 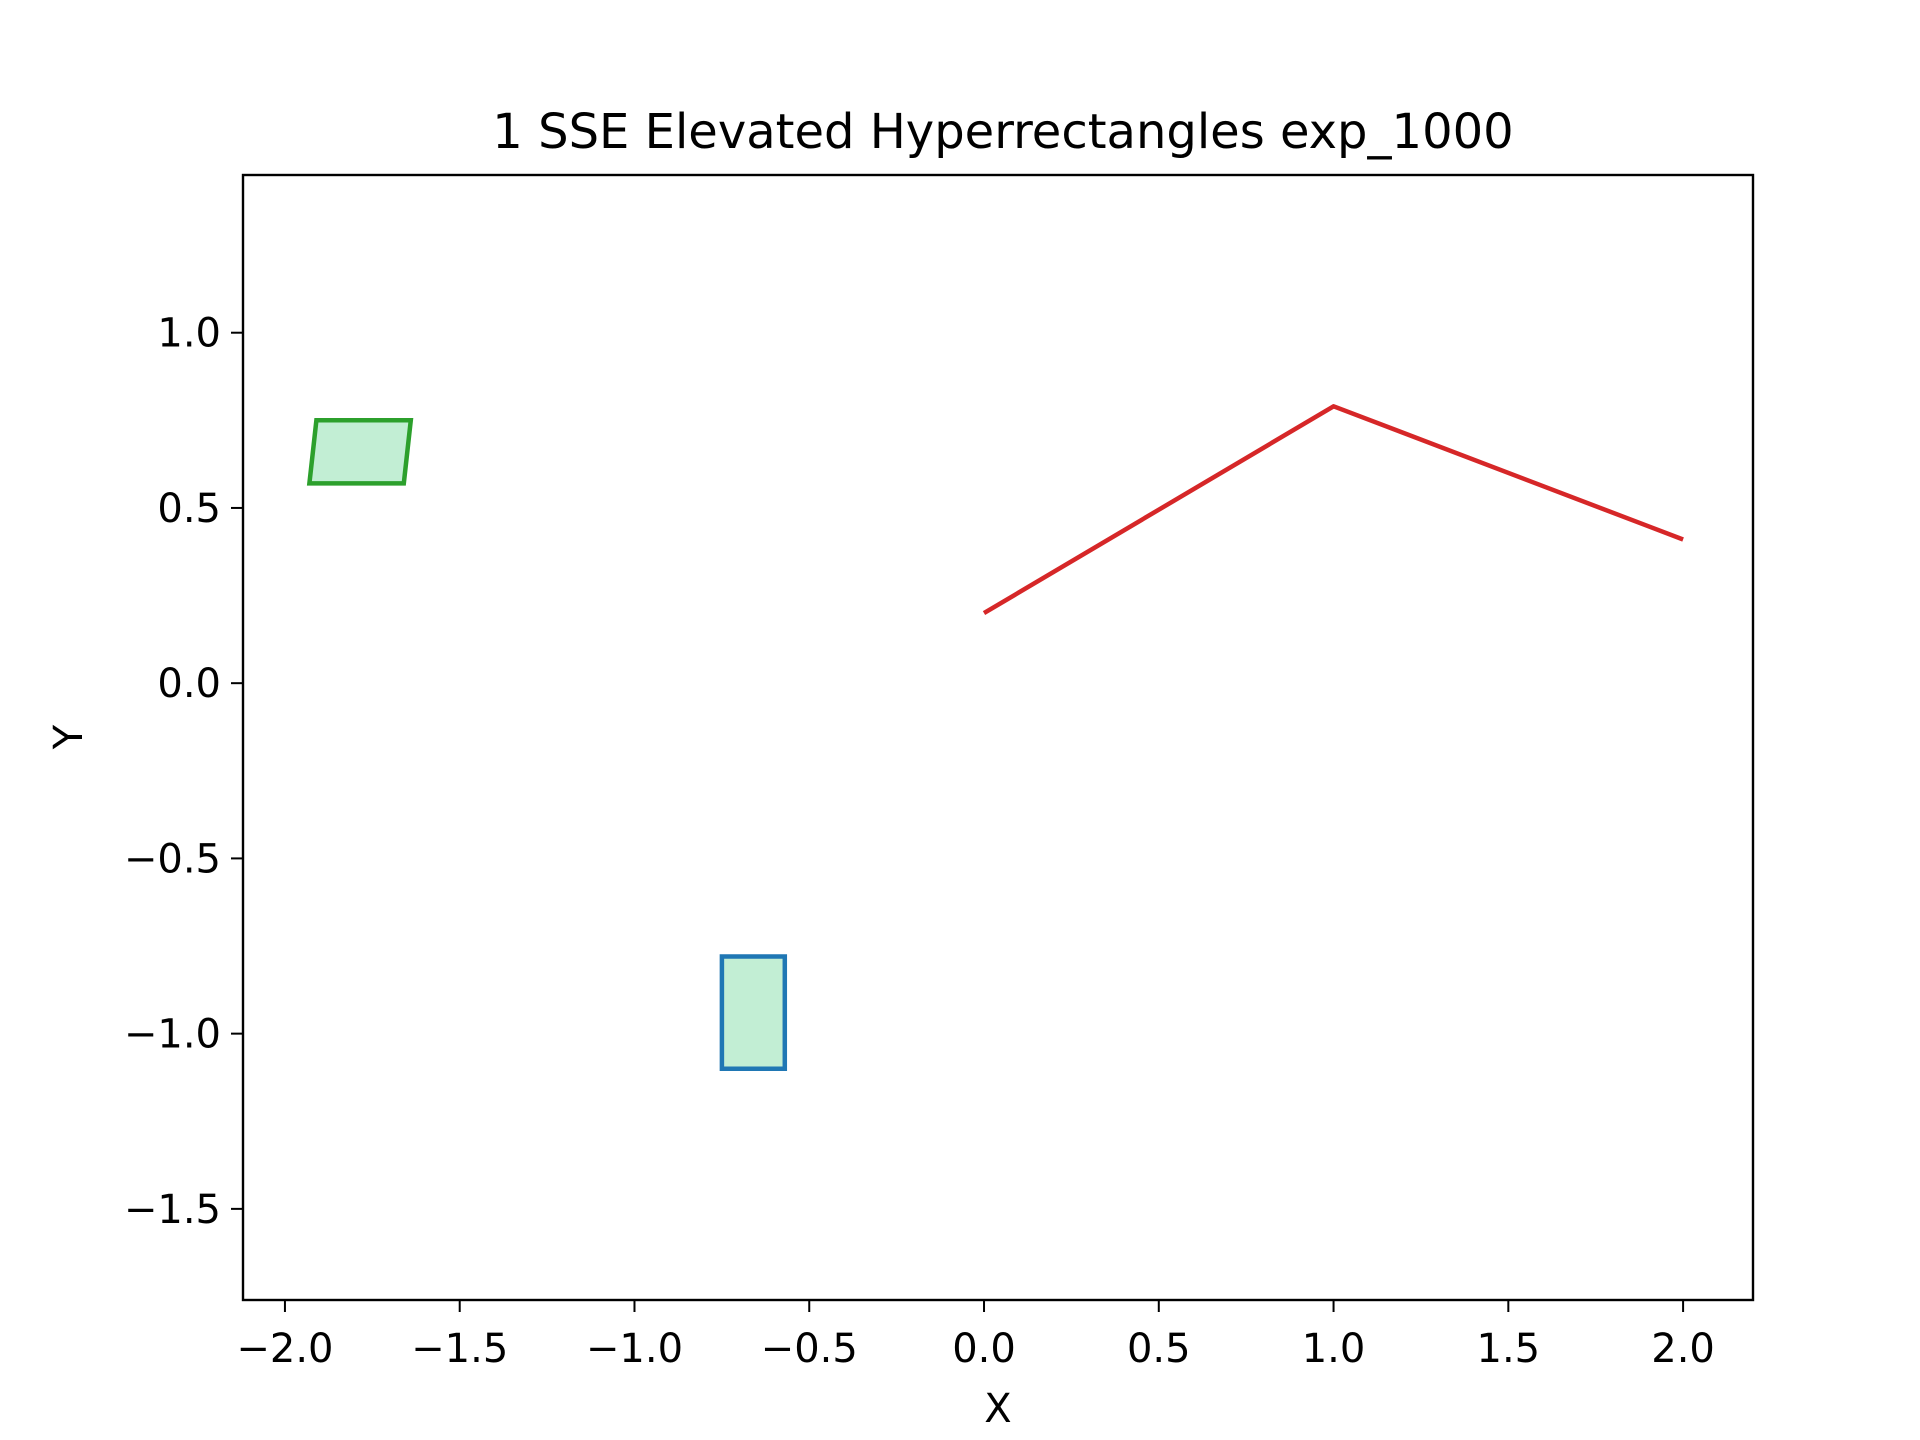 What do you see at coordinates (984, 1349) in the screenshot?
I see `x-tick-label: 0.0` at bounding box center [984, 1349].